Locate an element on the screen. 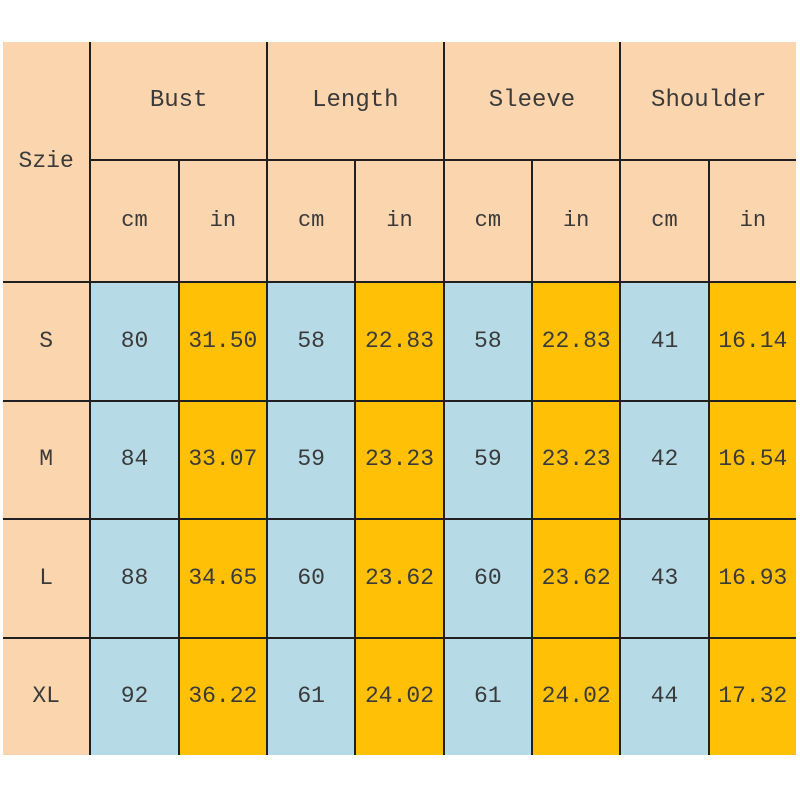 The height and width of the screenshot is (800, 800). corner-header-size: Szie is located at coordinates (46, 161).